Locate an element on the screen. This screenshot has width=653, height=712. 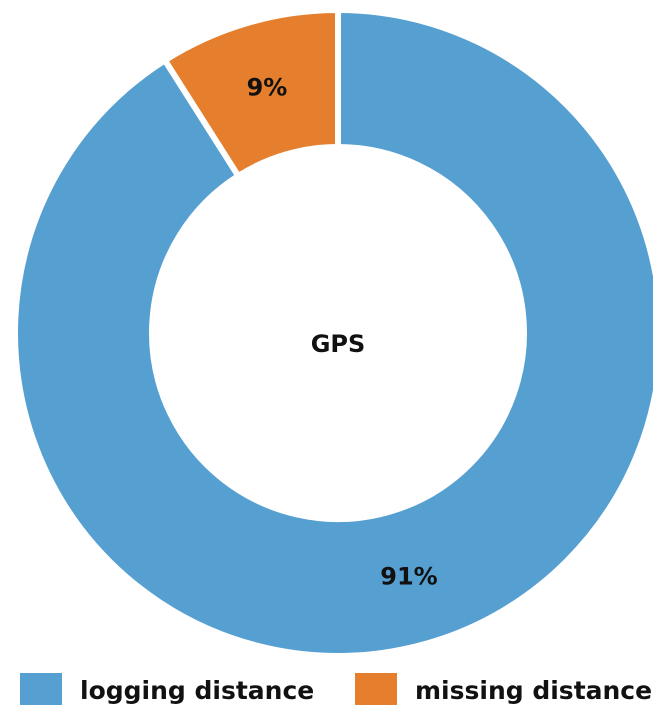
value-label: 9% is located at coordinates (267, 88).